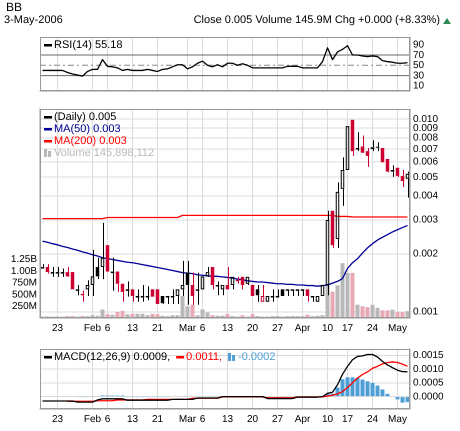 The width and height of the screenshot is (460, 431). What do you see at coordinates (87, 129) in the screenshot?
I see `legend-label: MA(50) 0.003` at bounding box center [87, 129].